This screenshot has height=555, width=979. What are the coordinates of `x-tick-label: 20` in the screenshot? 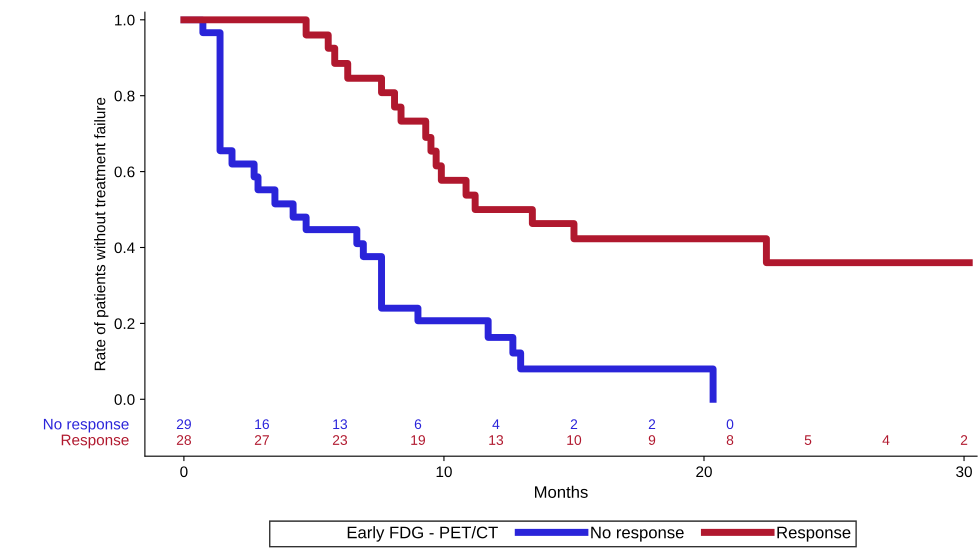 It's located at (704, 472).